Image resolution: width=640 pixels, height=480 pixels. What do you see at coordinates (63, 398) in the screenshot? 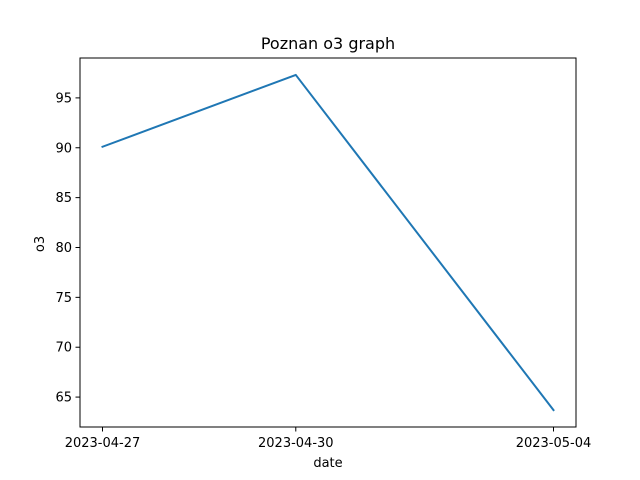
I see `y-tick-label: 65` at bounding box center [63, 398].